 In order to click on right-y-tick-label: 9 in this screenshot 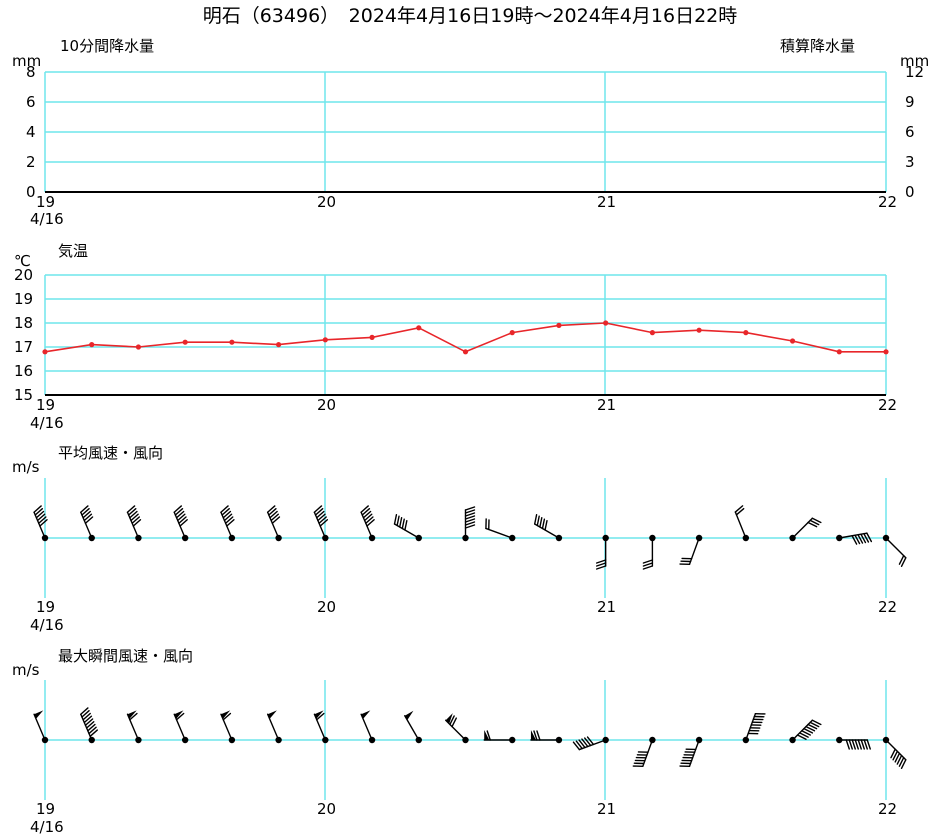, I will do `click(910, 102)`.